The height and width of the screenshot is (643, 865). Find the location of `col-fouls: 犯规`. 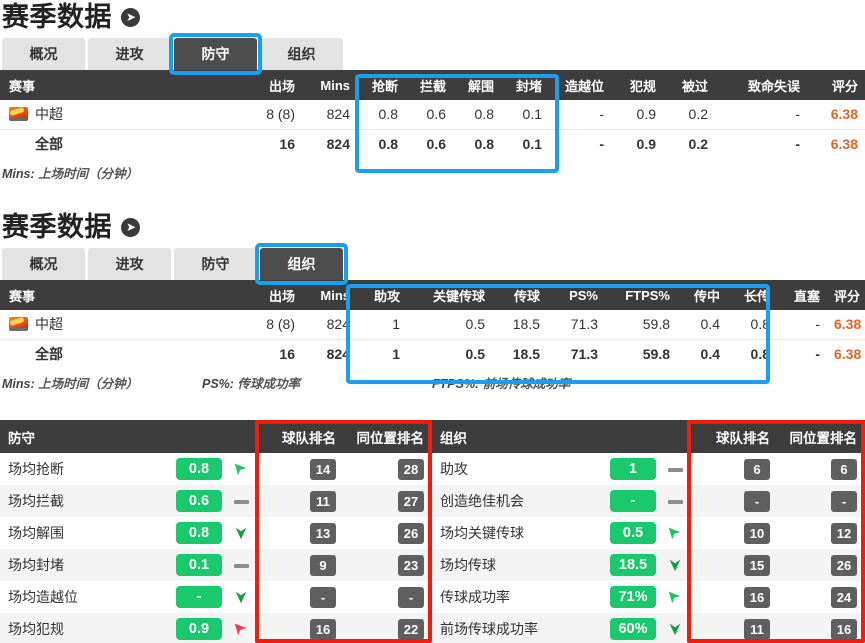

col-fouls: 犯规 is located at coordinates (637, 85).